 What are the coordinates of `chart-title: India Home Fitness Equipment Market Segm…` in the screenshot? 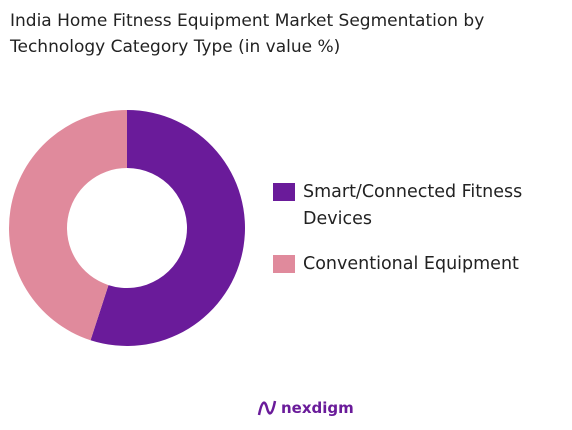 It's located at (247, 34).